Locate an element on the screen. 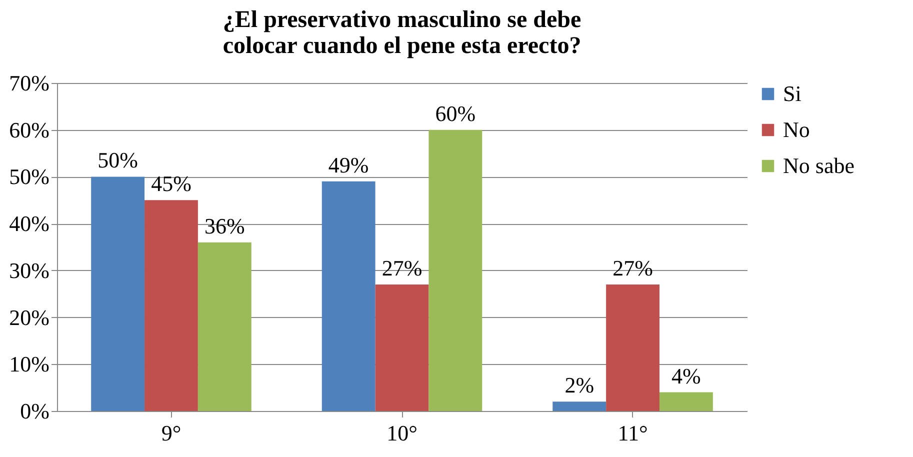 This screenshot has width=913, height=457. data-label: 60% is located at coordinates (455, 113).